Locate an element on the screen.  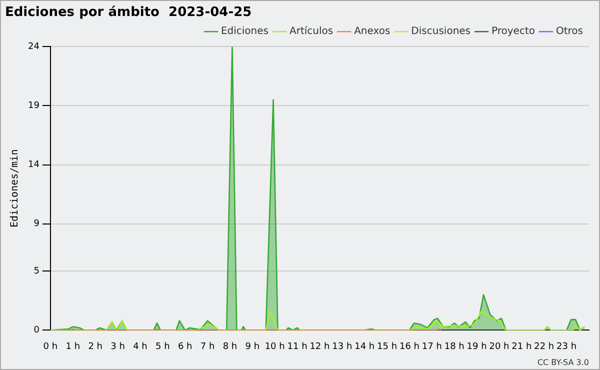
x-tick-label: 6 h is located at coordinates (185, 347).